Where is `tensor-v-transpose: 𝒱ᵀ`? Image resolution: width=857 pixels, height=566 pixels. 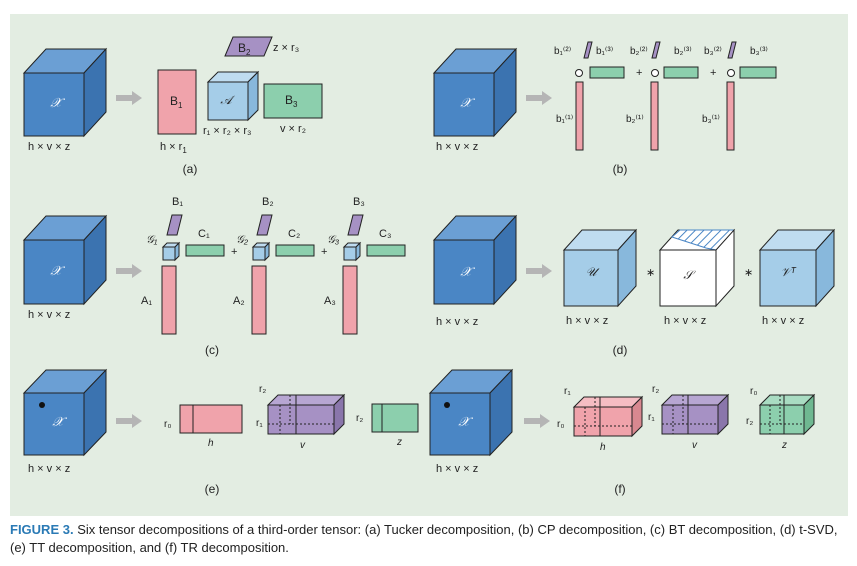
tensor-v-transpose: 𝒱ᵀ is located at coordinates (797, 268).